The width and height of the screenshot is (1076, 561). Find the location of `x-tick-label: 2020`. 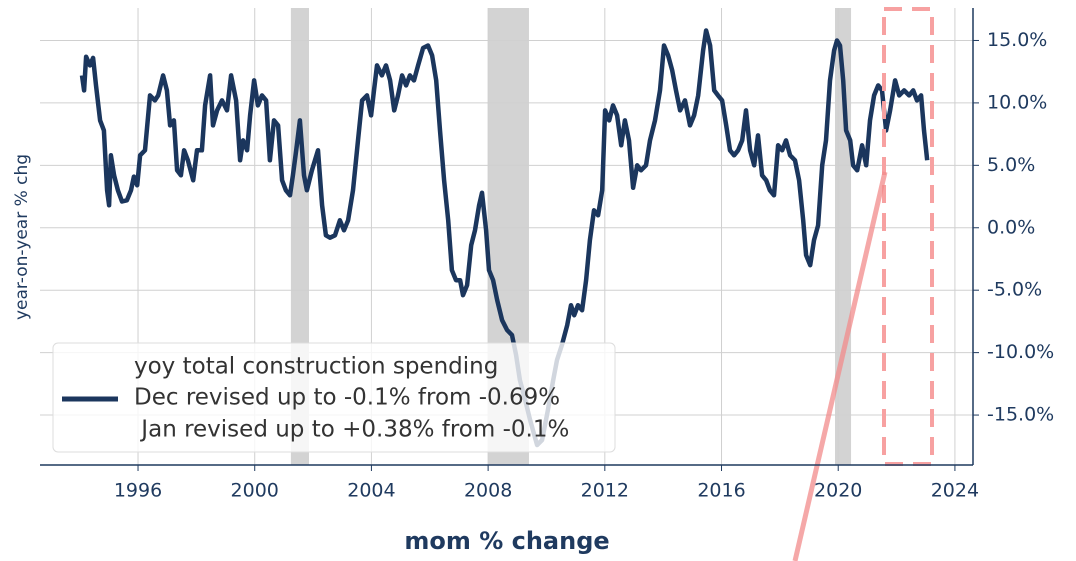

x-tick-label: 2020 is located at coordinates (838, 491).